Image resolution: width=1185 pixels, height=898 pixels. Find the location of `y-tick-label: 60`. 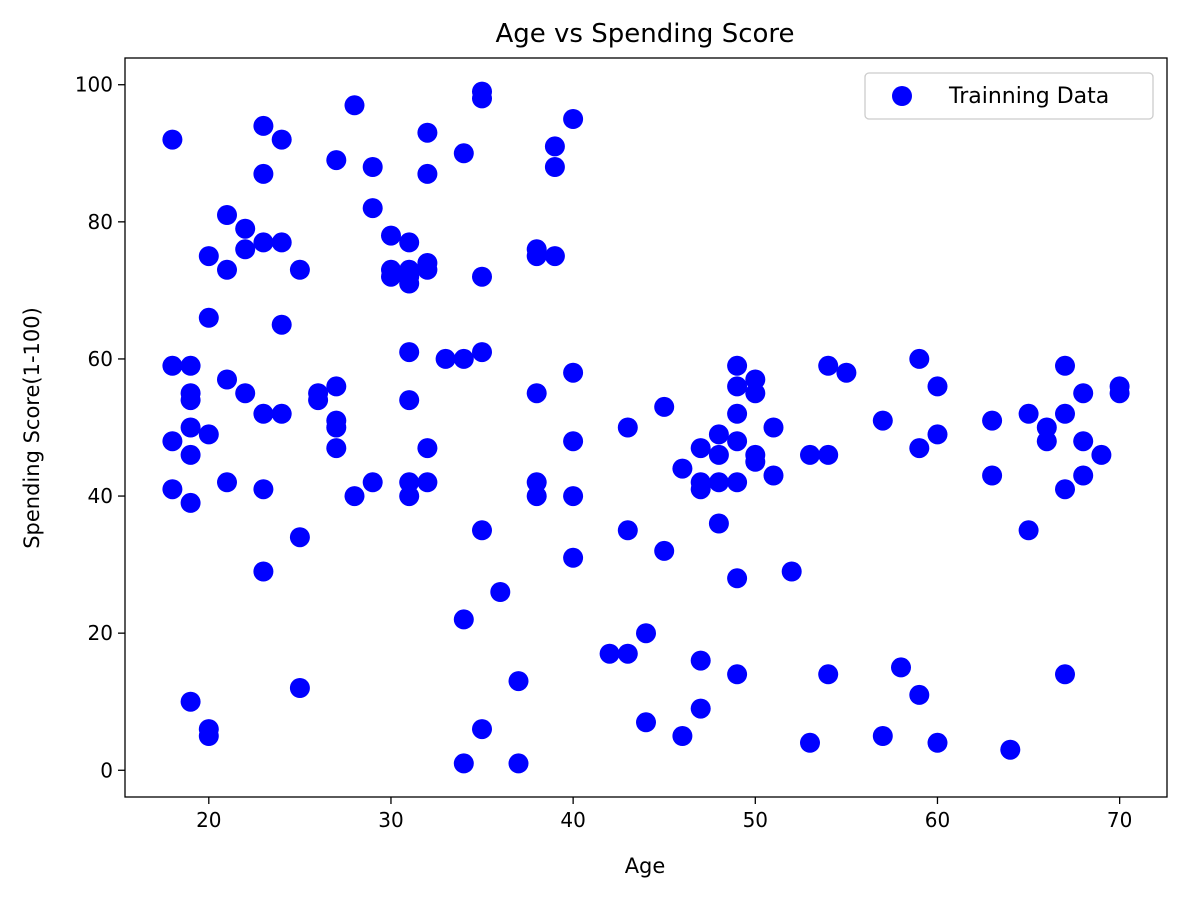

y-tick-label: 60 is located at coordinates (100, 359).